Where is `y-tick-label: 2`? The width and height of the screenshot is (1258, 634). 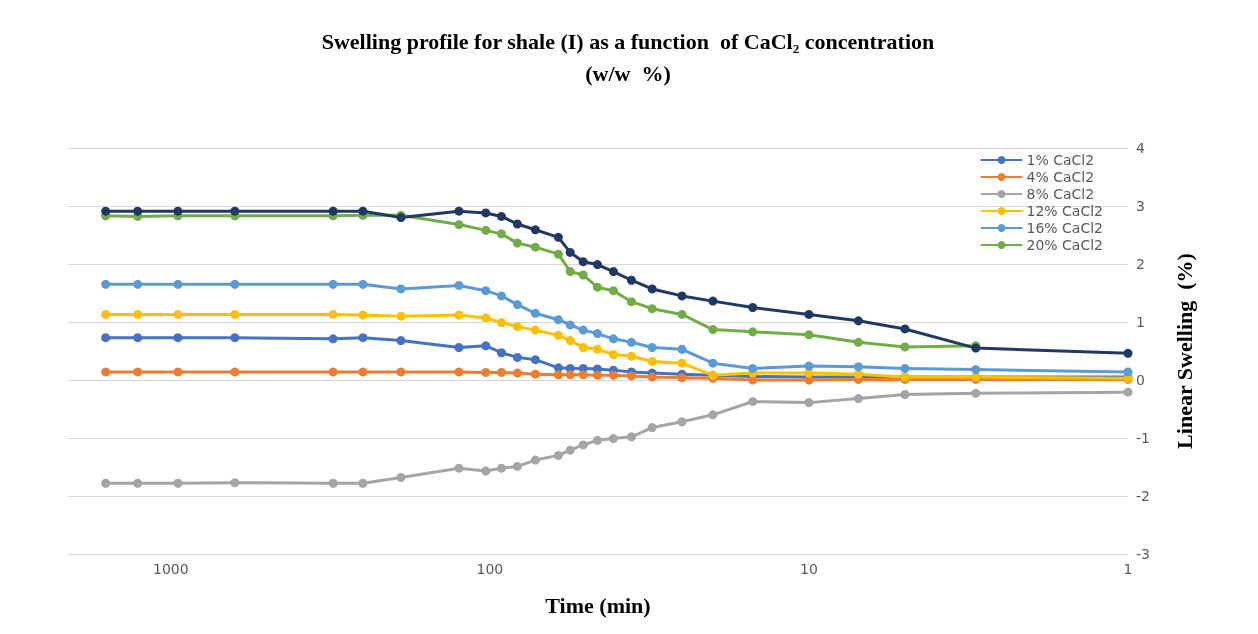
y-tick-label: 2 is located at coordinates (1140, 264).